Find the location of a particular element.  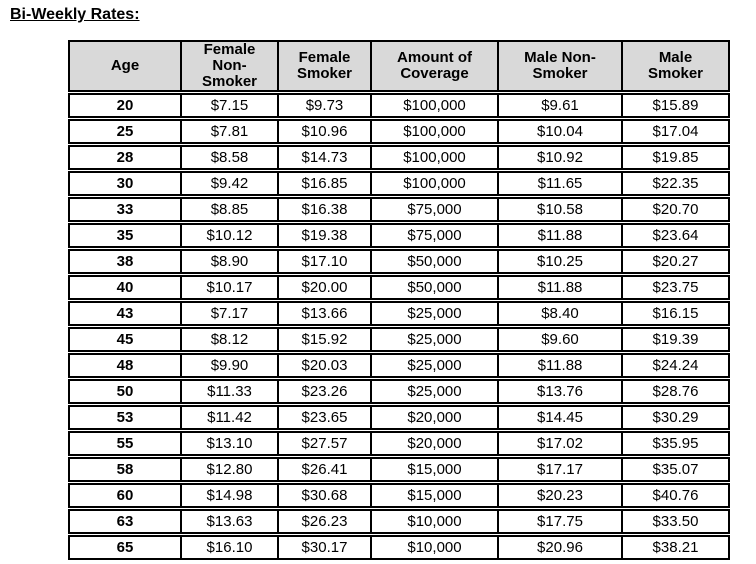

table-row: 20 $7.15 $9.73 $100,000 $9.61 $15.89 is located at coordinates (399, 105).